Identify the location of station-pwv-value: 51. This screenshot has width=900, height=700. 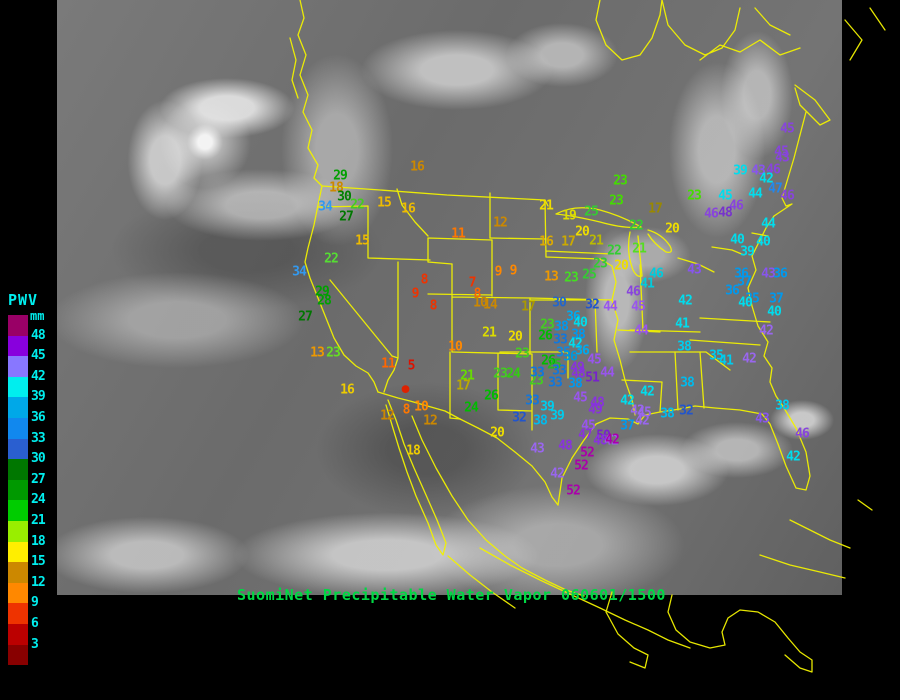
(592, 378).